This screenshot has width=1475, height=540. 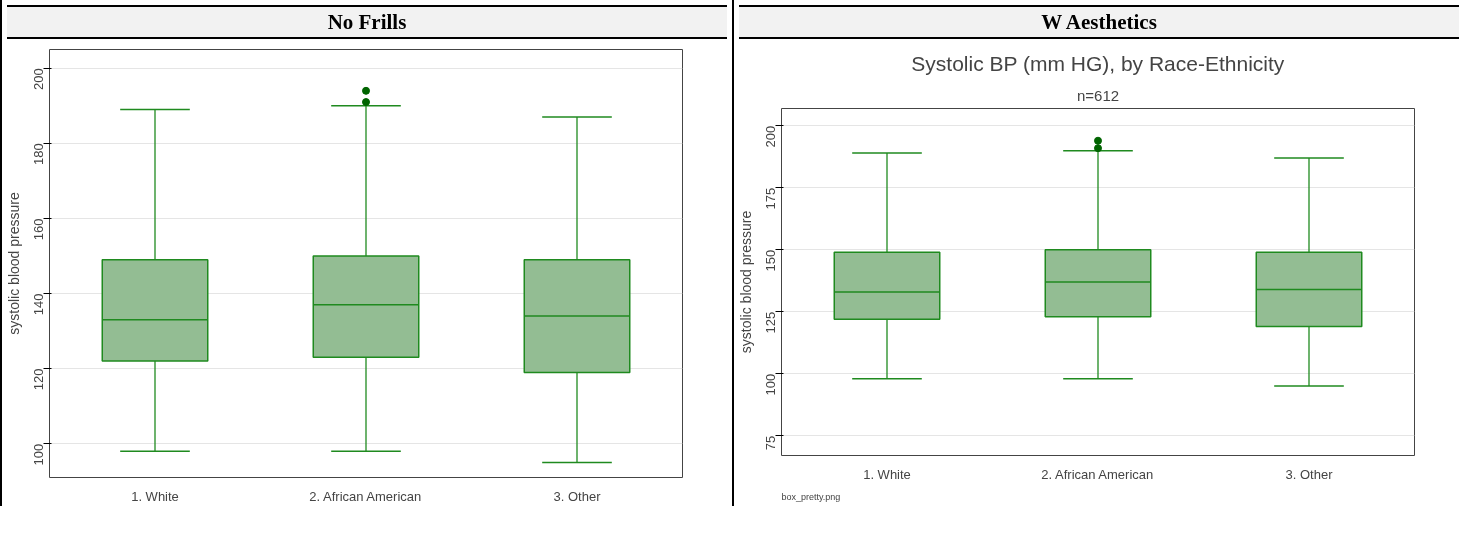 What do you see at coordinates (38, 154) in the screenshot?
I see `y-tick-label: 180` at bounding box center [38, 154].